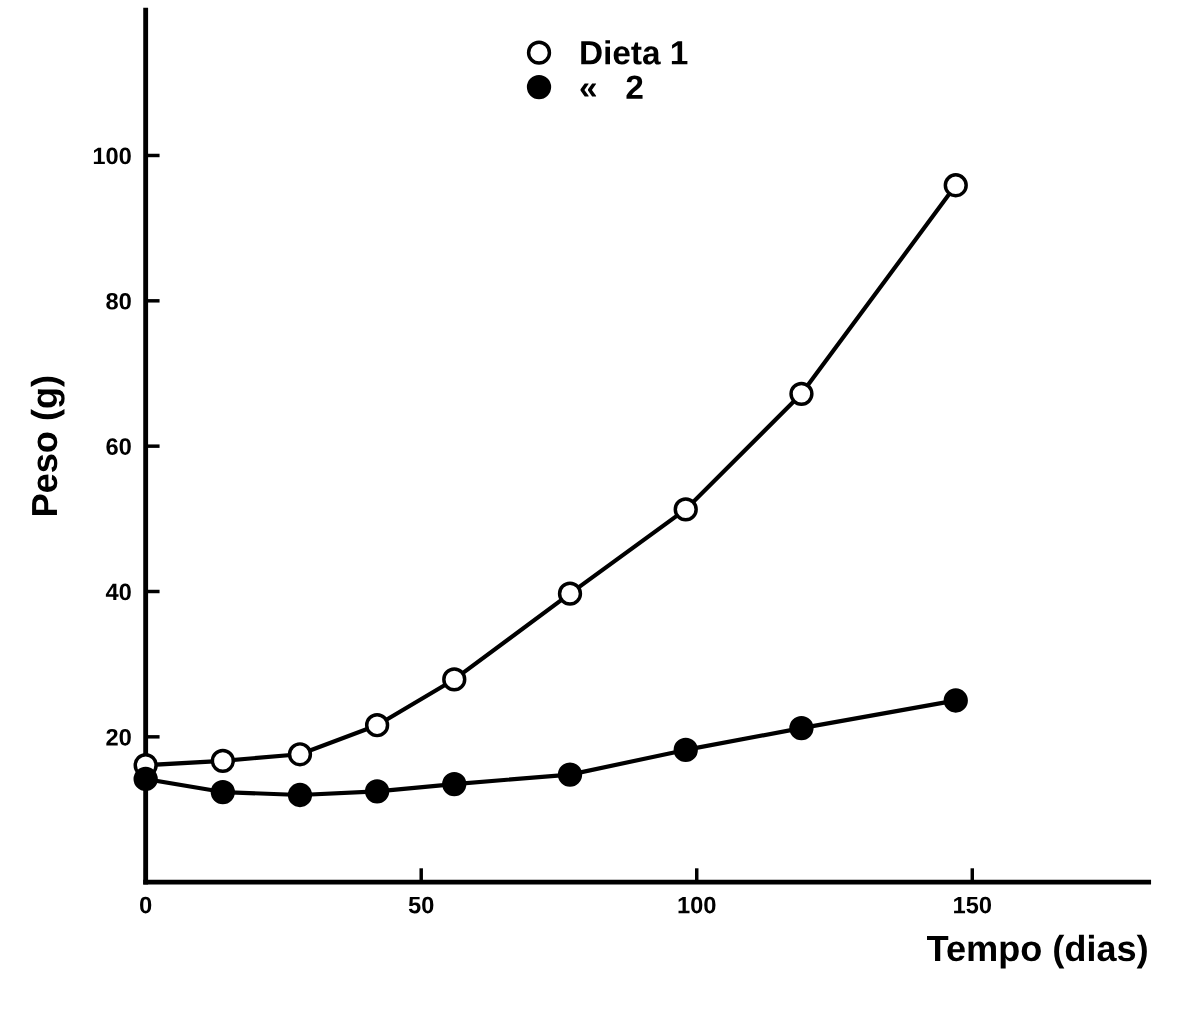  I want to click on legend-label: « 2, so click(611, 87).